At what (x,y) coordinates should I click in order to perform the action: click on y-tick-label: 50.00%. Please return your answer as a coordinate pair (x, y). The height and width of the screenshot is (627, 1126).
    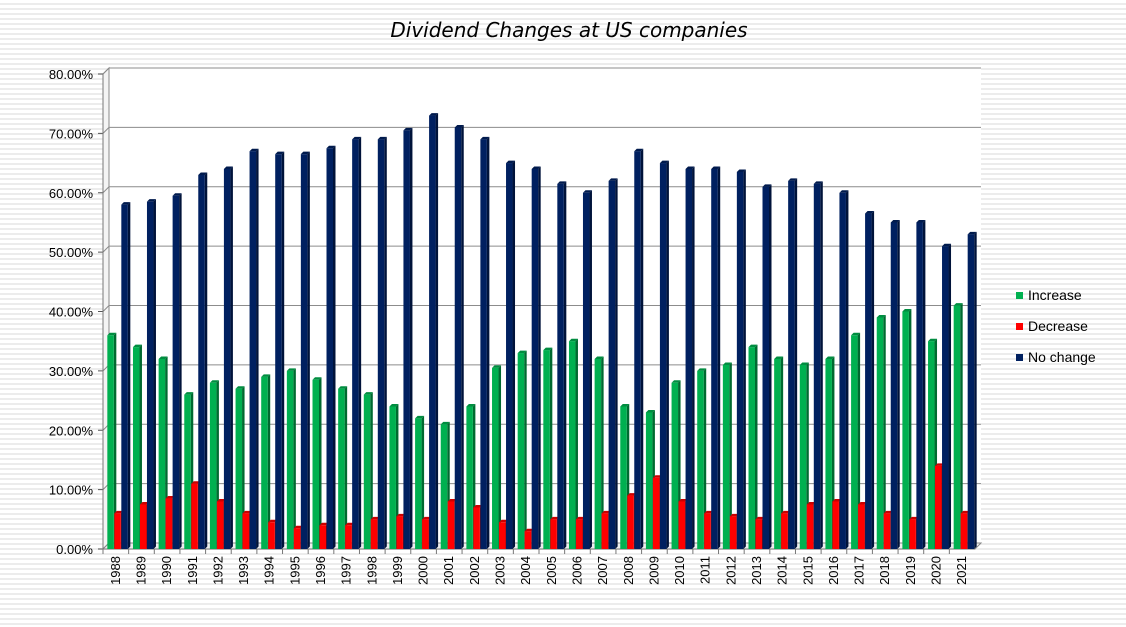
    Looking at the image, I should click on (71, 252).